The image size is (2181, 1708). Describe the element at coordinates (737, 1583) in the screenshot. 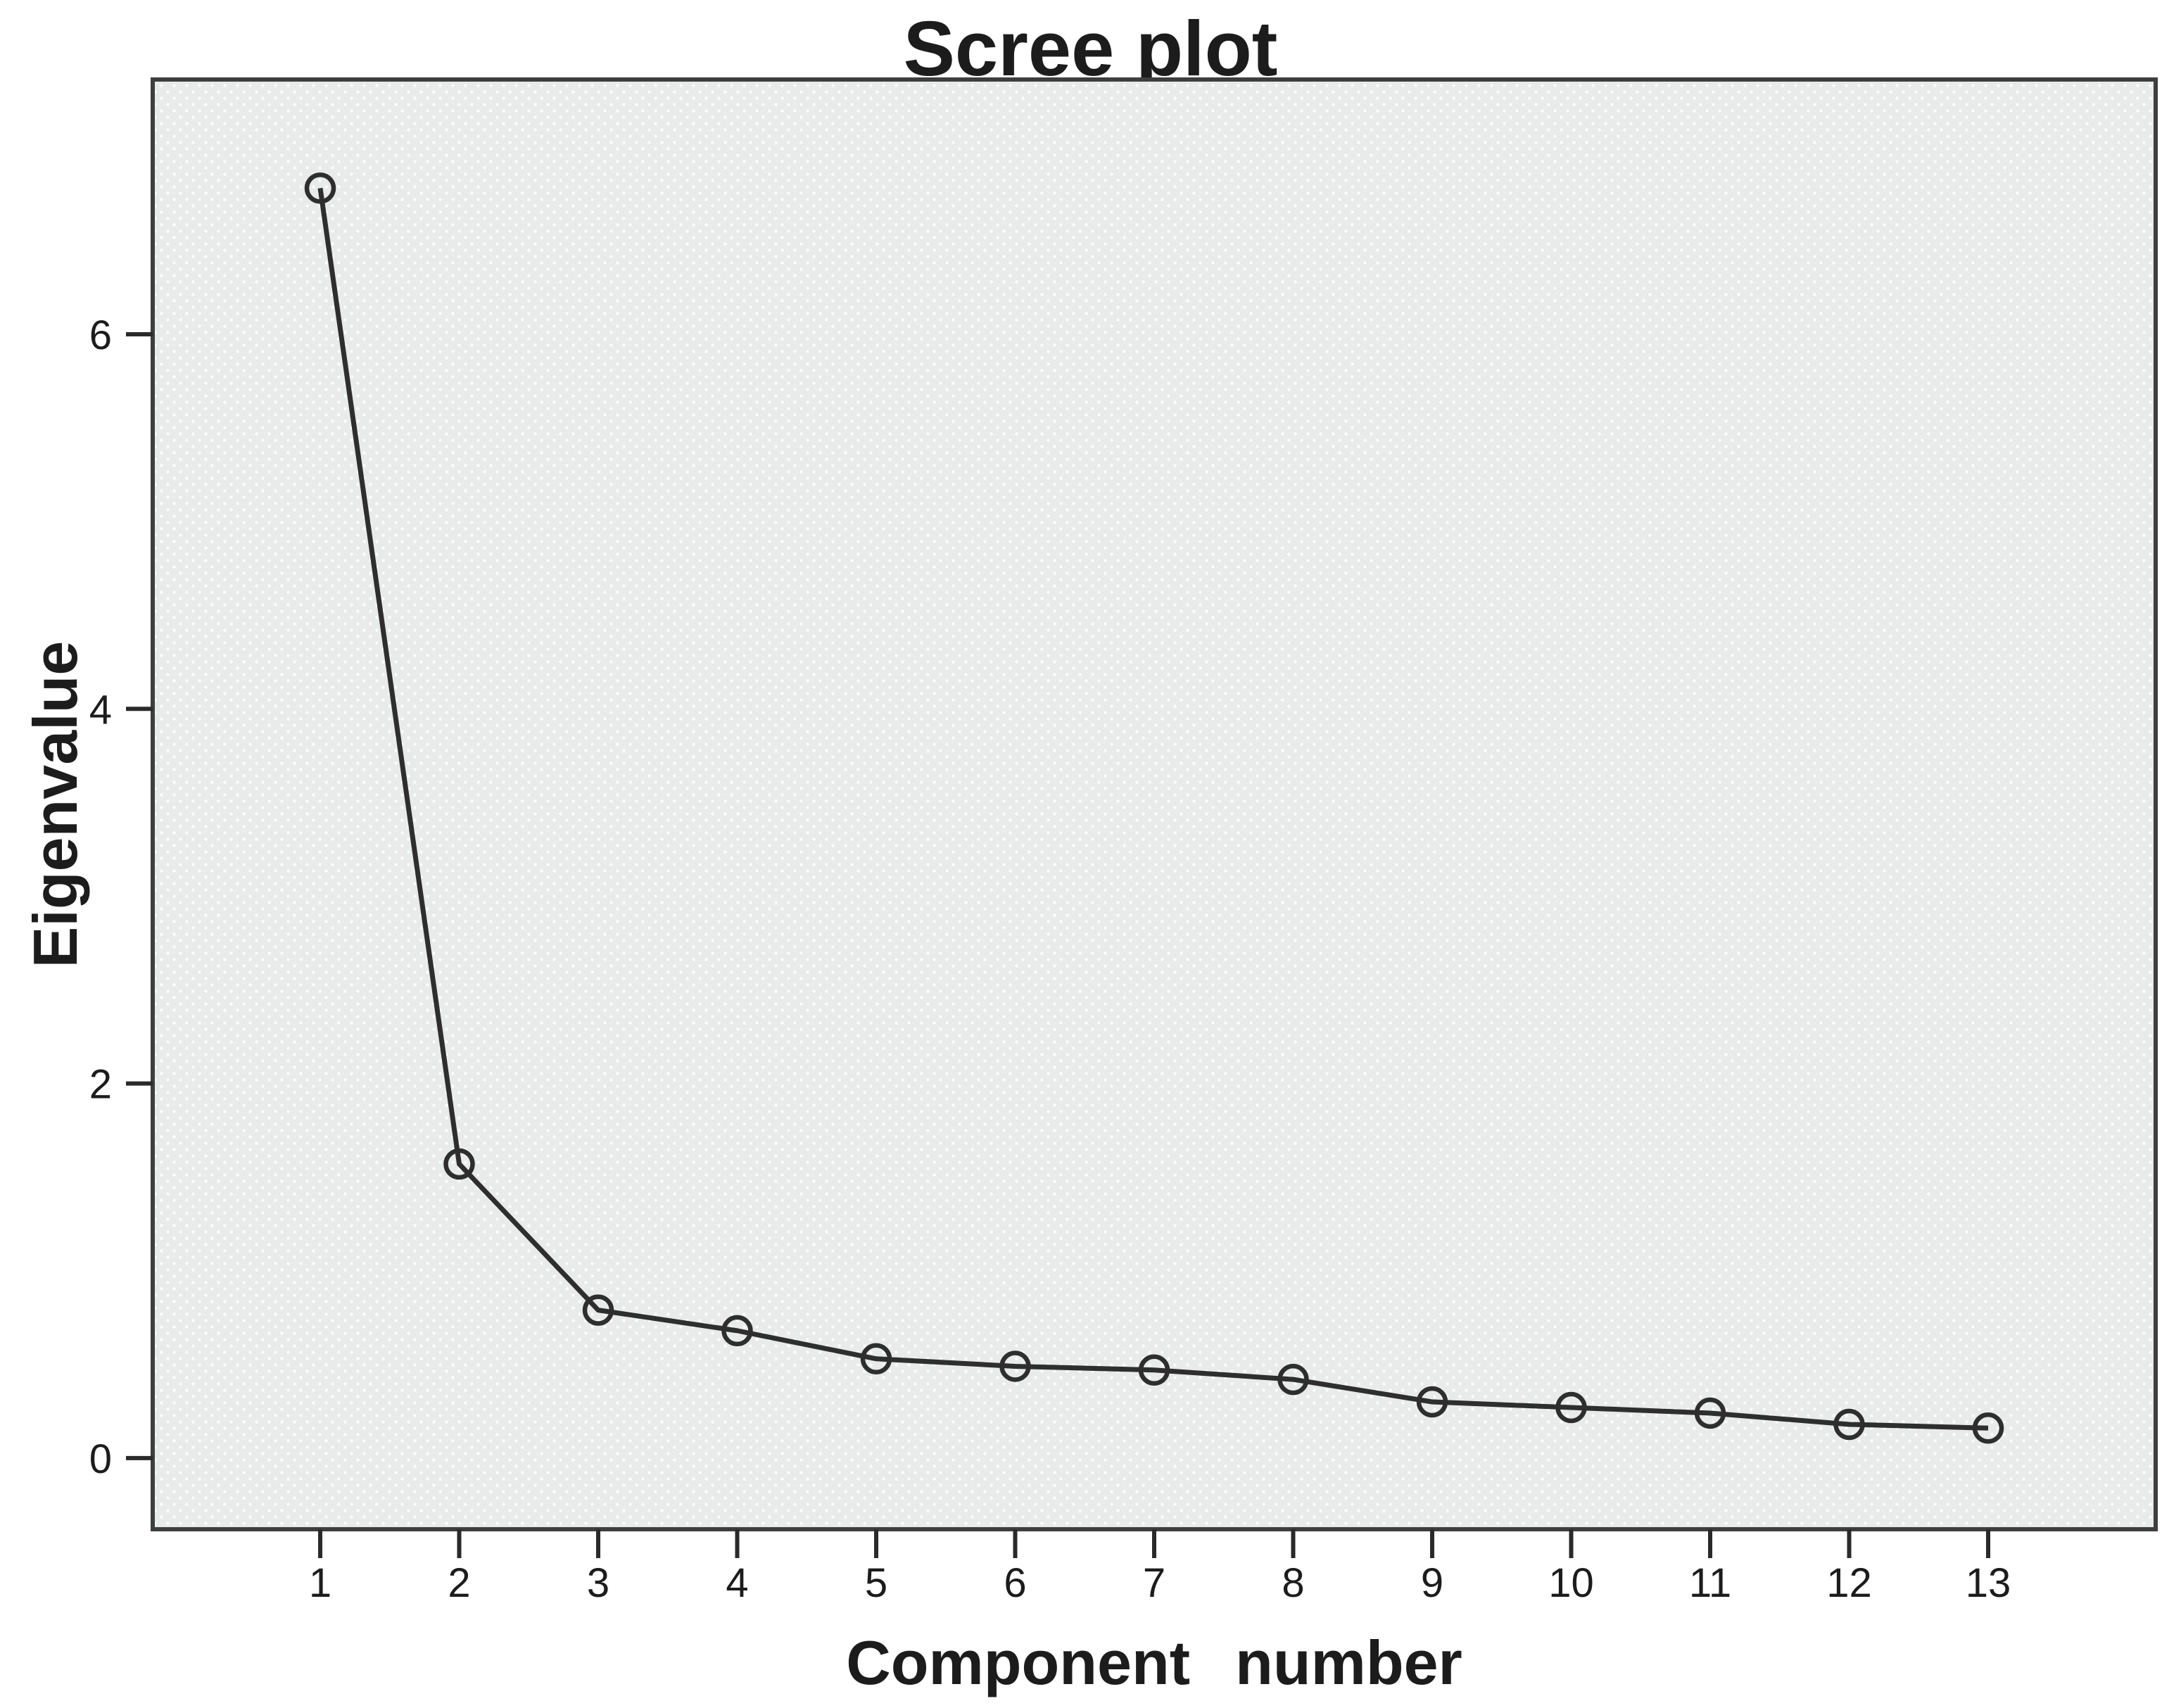

I see `x-tick-label: 4` at that location.